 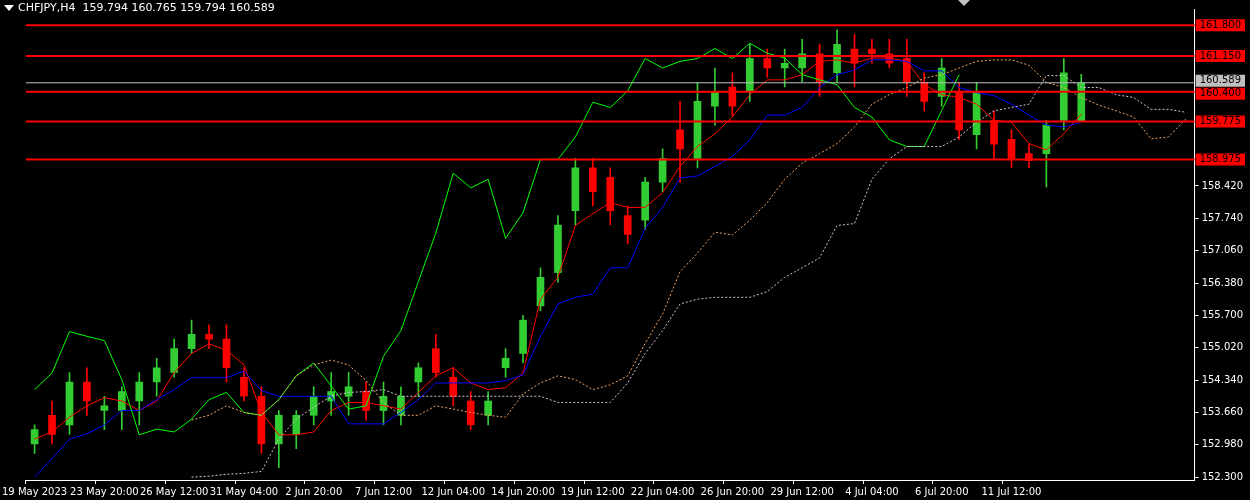 What do you see at coordinates (34, 491) in the screenshot?
I see `x-tick-label: 19 May 2023` at bounding box center [34, 491].